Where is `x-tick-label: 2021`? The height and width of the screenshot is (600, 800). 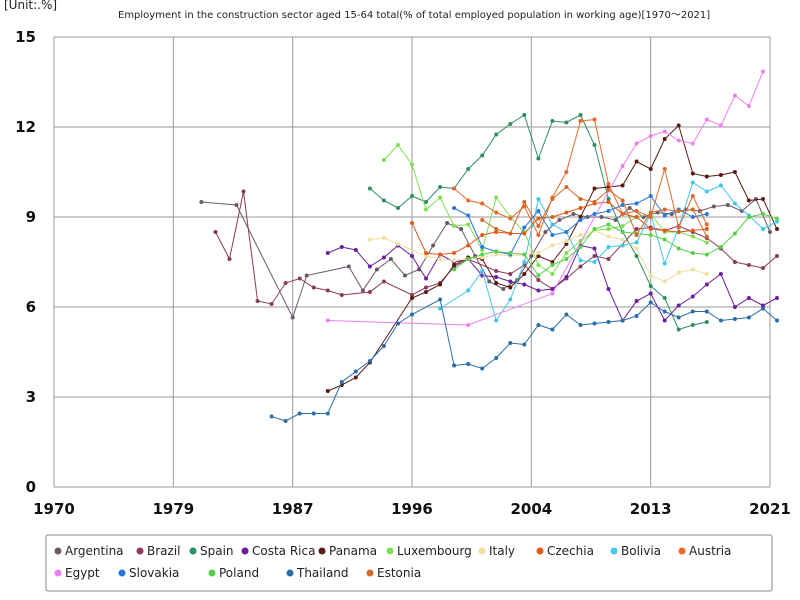 x-tick-label: 2021 is located at coordinates (770, 509).